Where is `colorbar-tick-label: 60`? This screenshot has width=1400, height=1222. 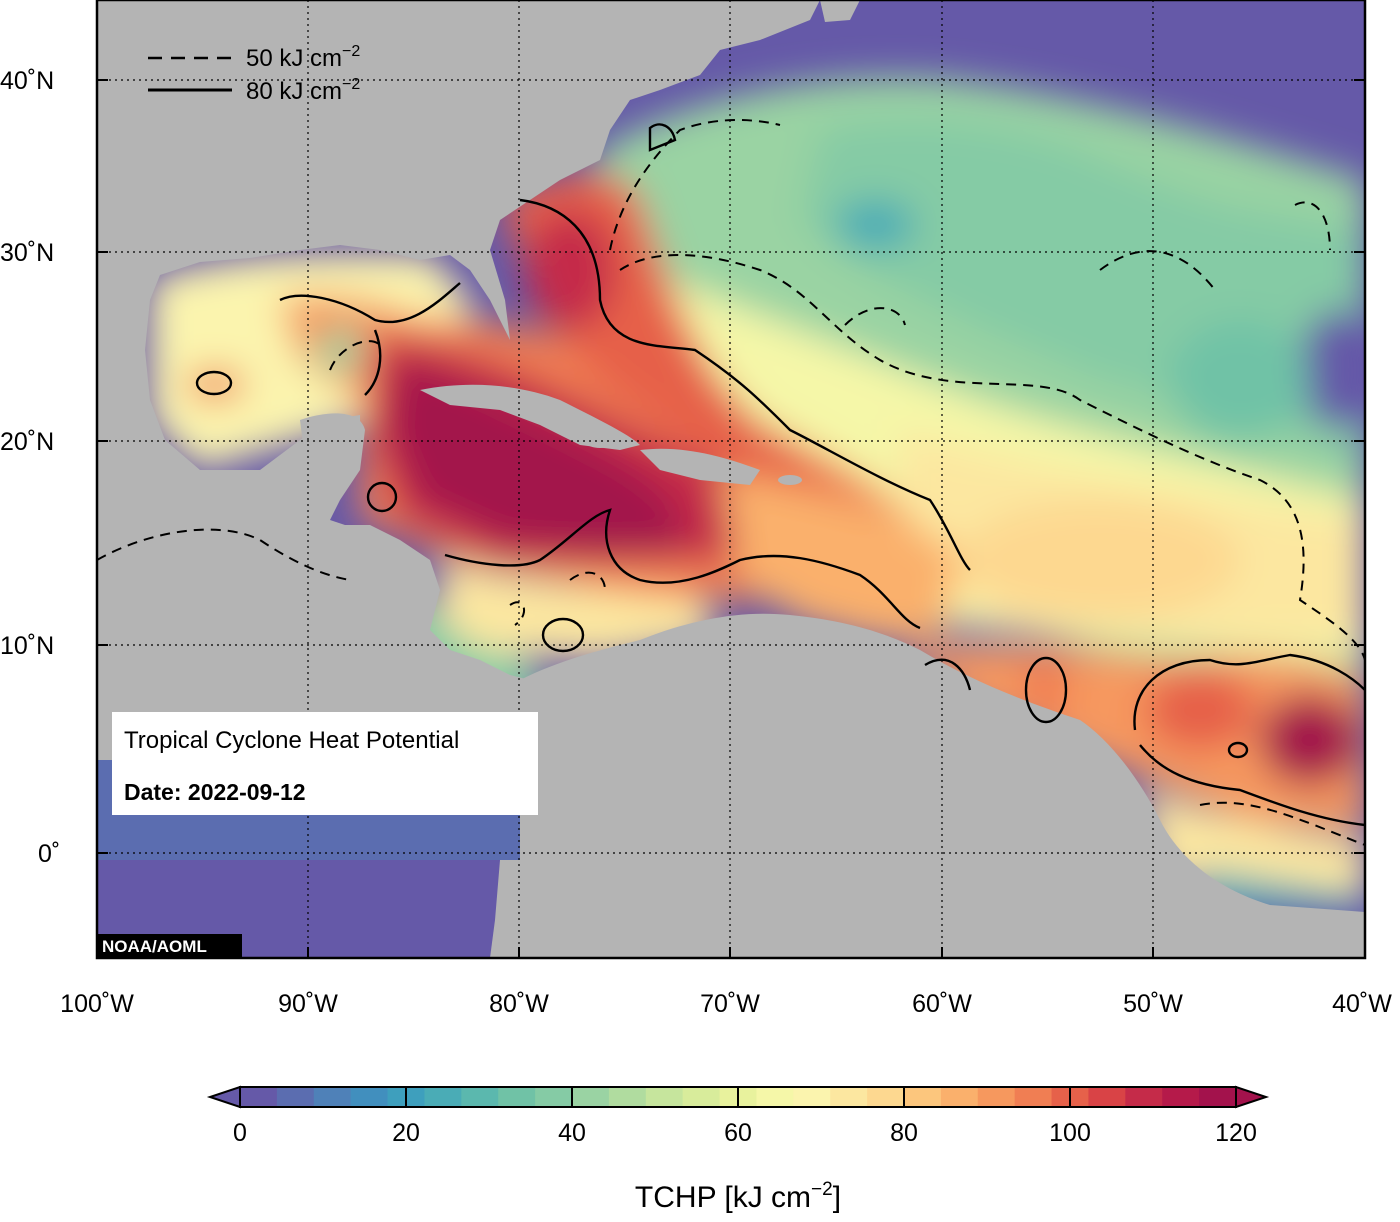
colorbar-tick-label: 60 is located at coordinates (738, 1133).